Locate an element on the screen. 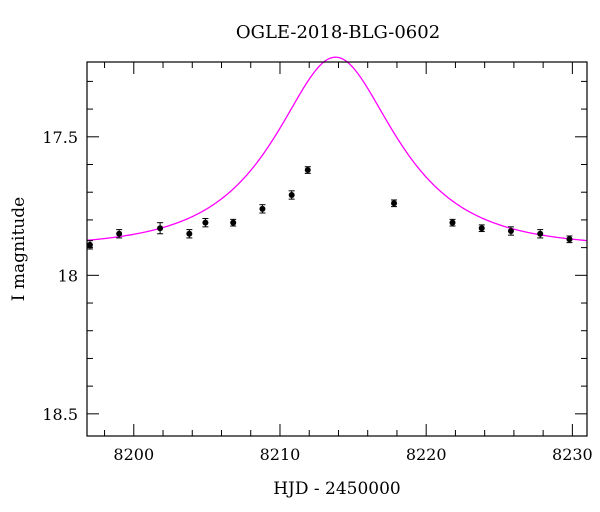  y-tick-label: 18 is located at coordinates (68, 275).